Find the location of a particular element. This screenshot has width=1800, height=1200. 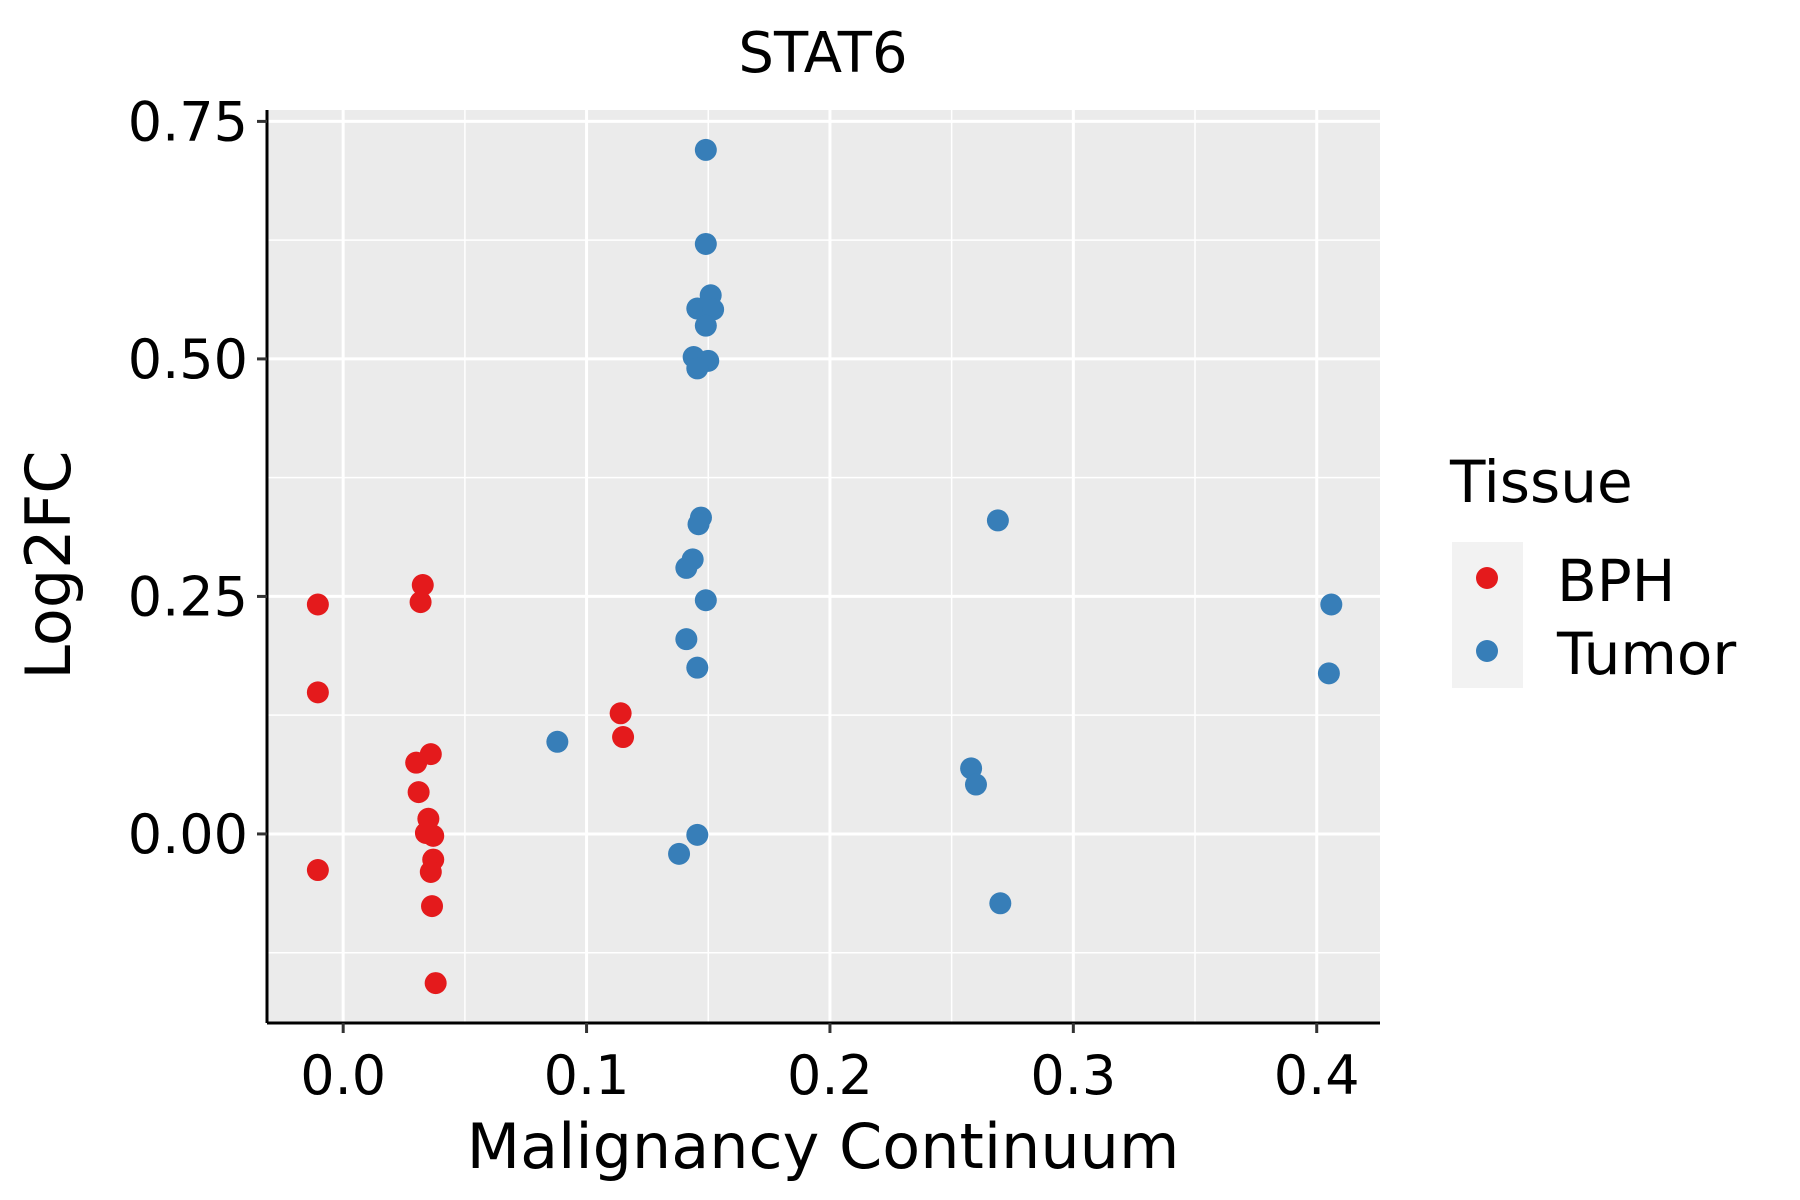

chart-title: STAT6 is located at coordinates (822, 53).